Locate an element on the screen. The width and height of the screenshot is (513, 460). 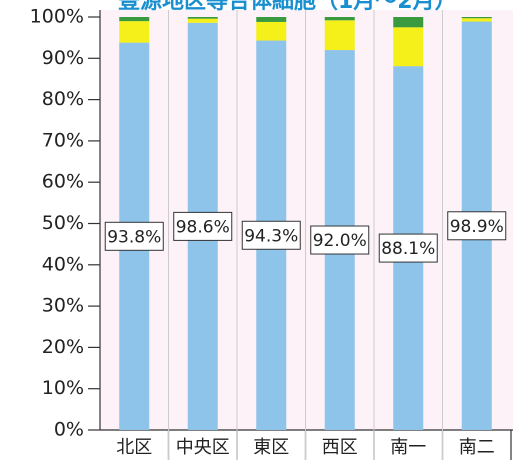
y-tick-label: 0% is located at coordinates (69, 430).